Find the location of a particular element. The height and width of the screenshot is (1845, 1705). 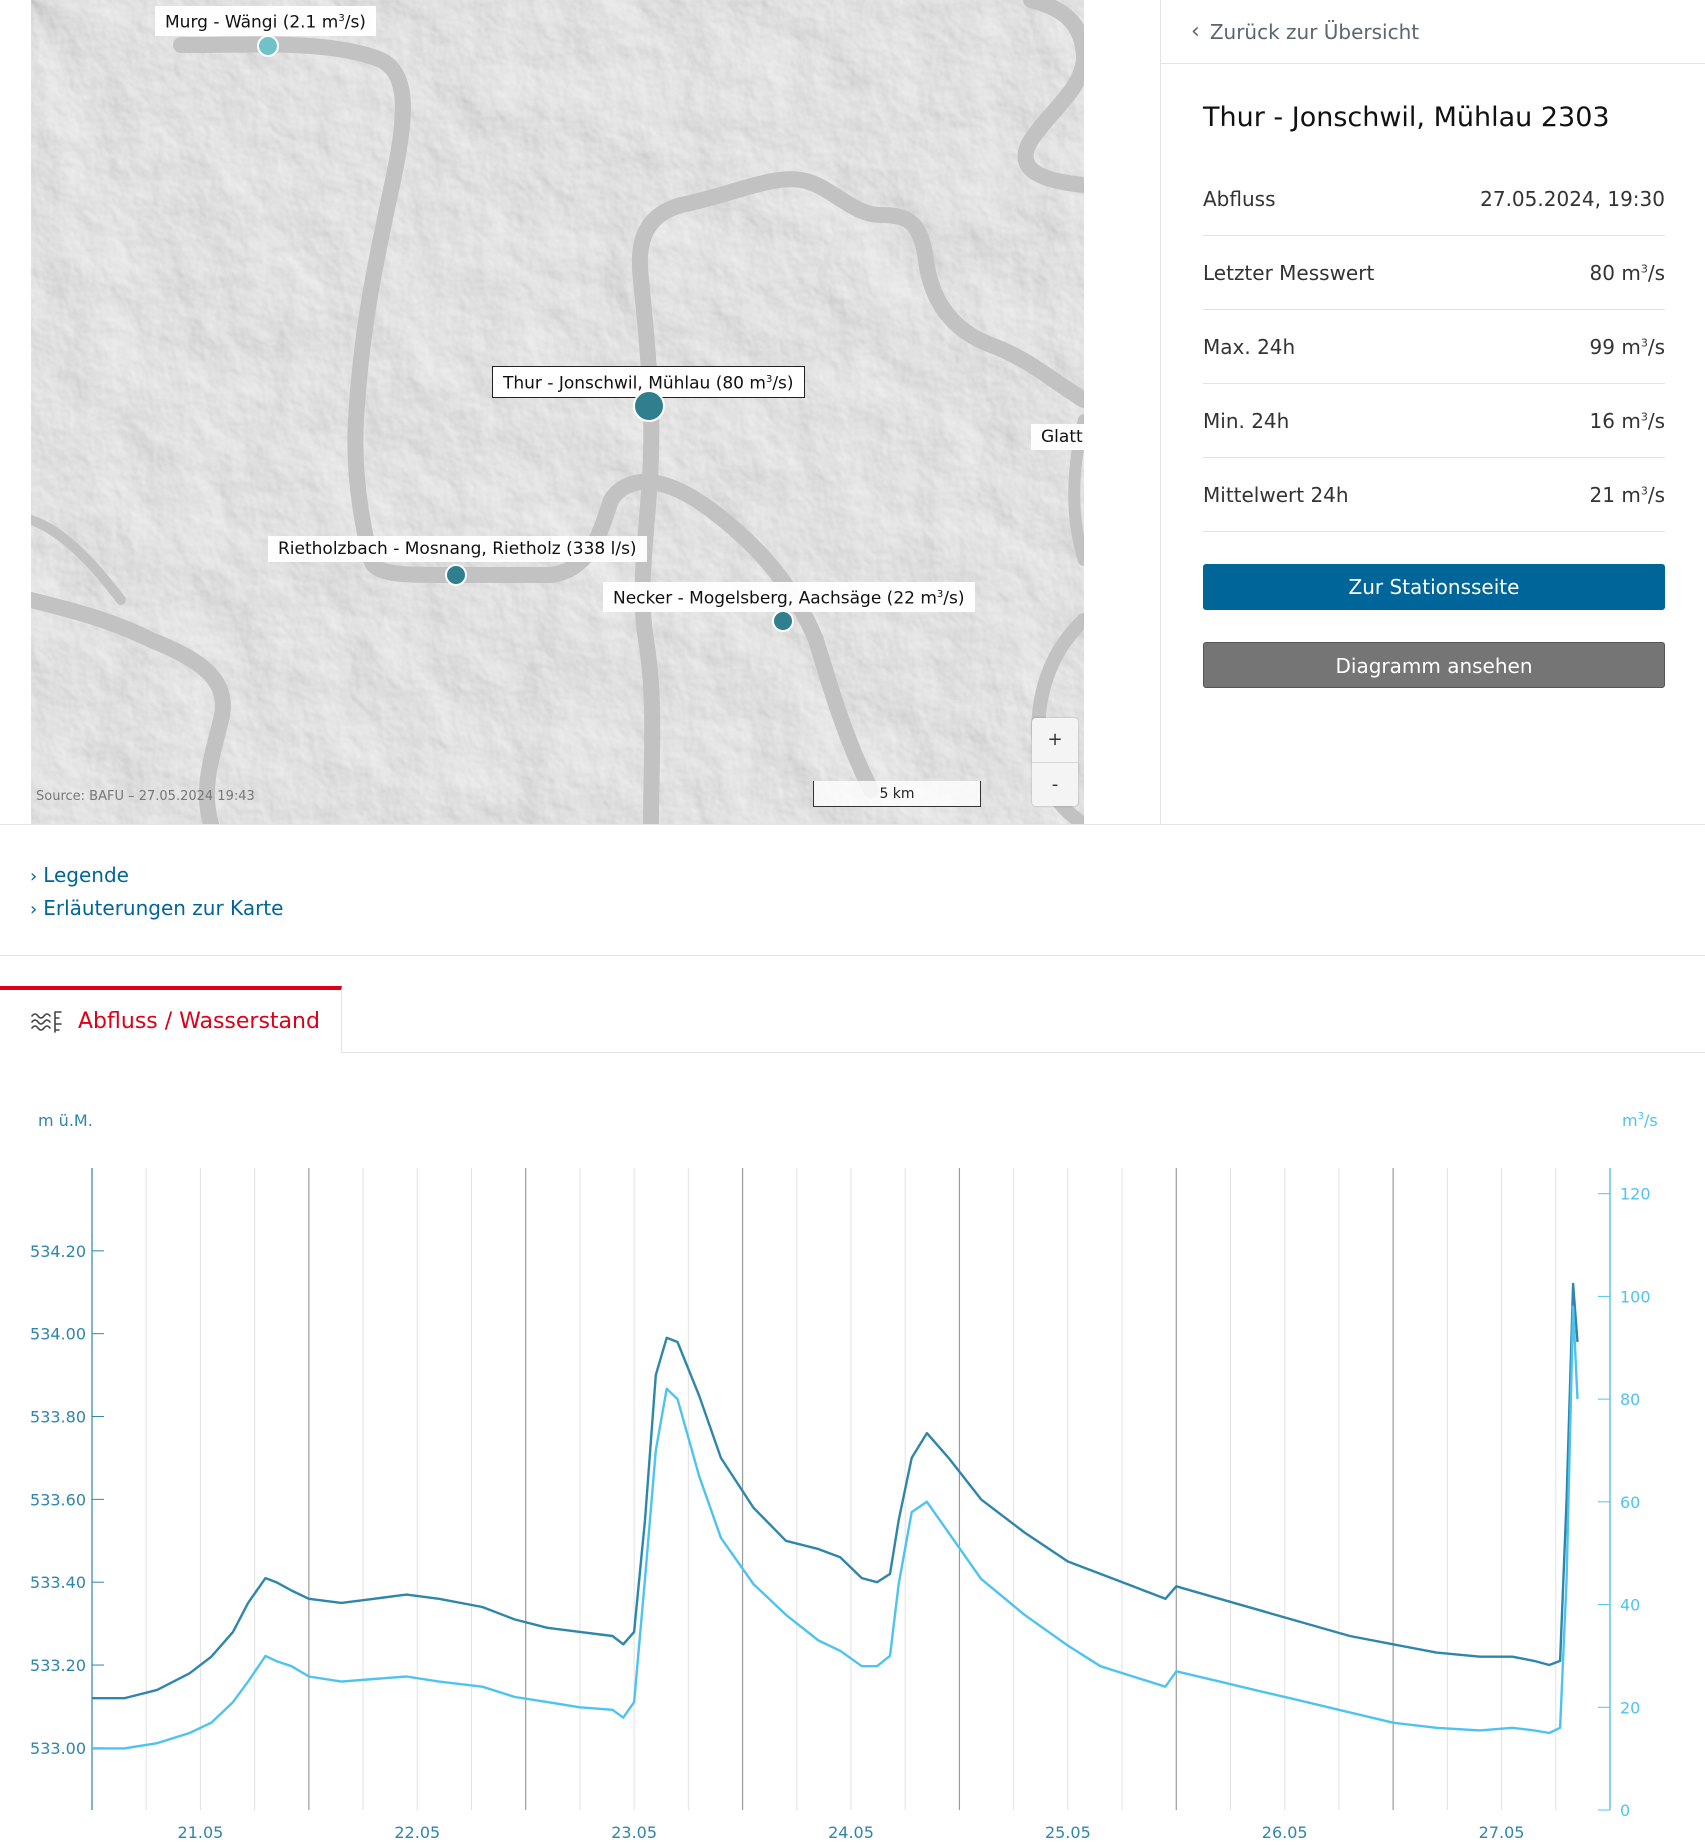

x-tick-label: 26.05 is located at coordinates (1285, 1832).